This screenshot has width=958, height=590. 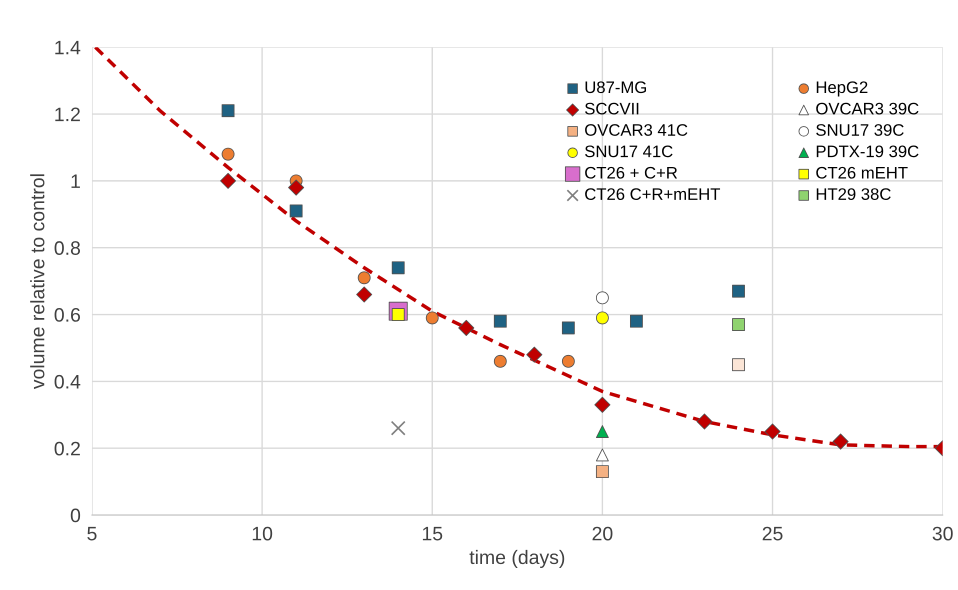 I want to click on y-tick-label: 0.8, so click(x=67, y=248).